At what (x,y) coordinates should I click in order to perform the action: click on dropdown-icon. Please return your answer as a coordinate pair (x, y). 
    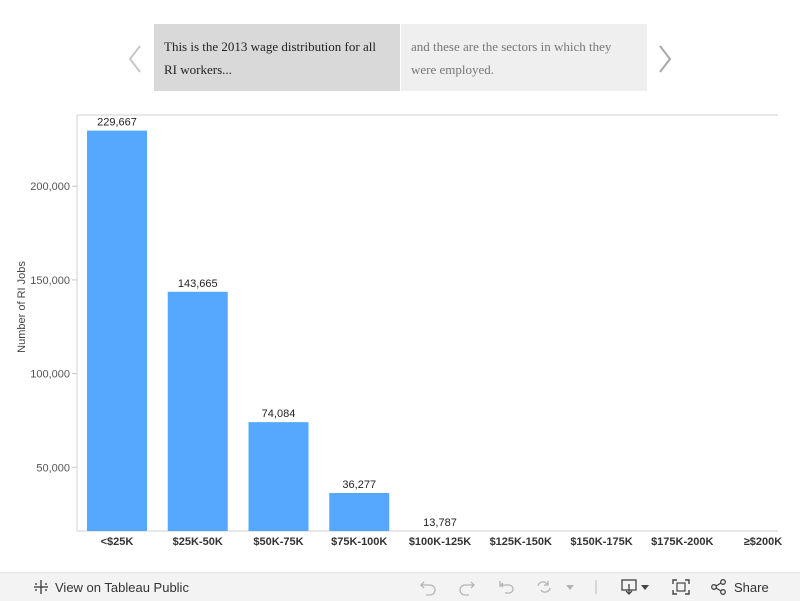
    Looking at the image, I should click on (570, 587).